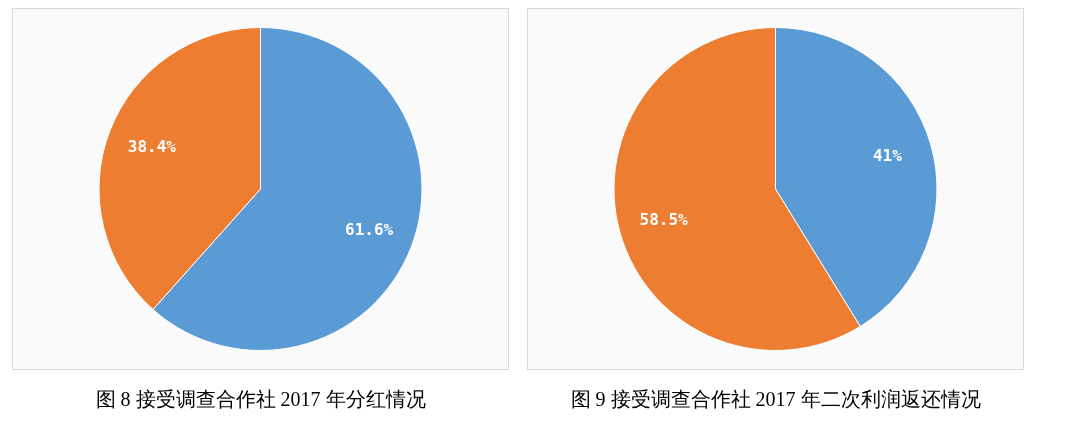  What do you see at coordinates (664, 219) in the screenshot?
I see `data-label: 58.5%` at bounding box center [664, 219].